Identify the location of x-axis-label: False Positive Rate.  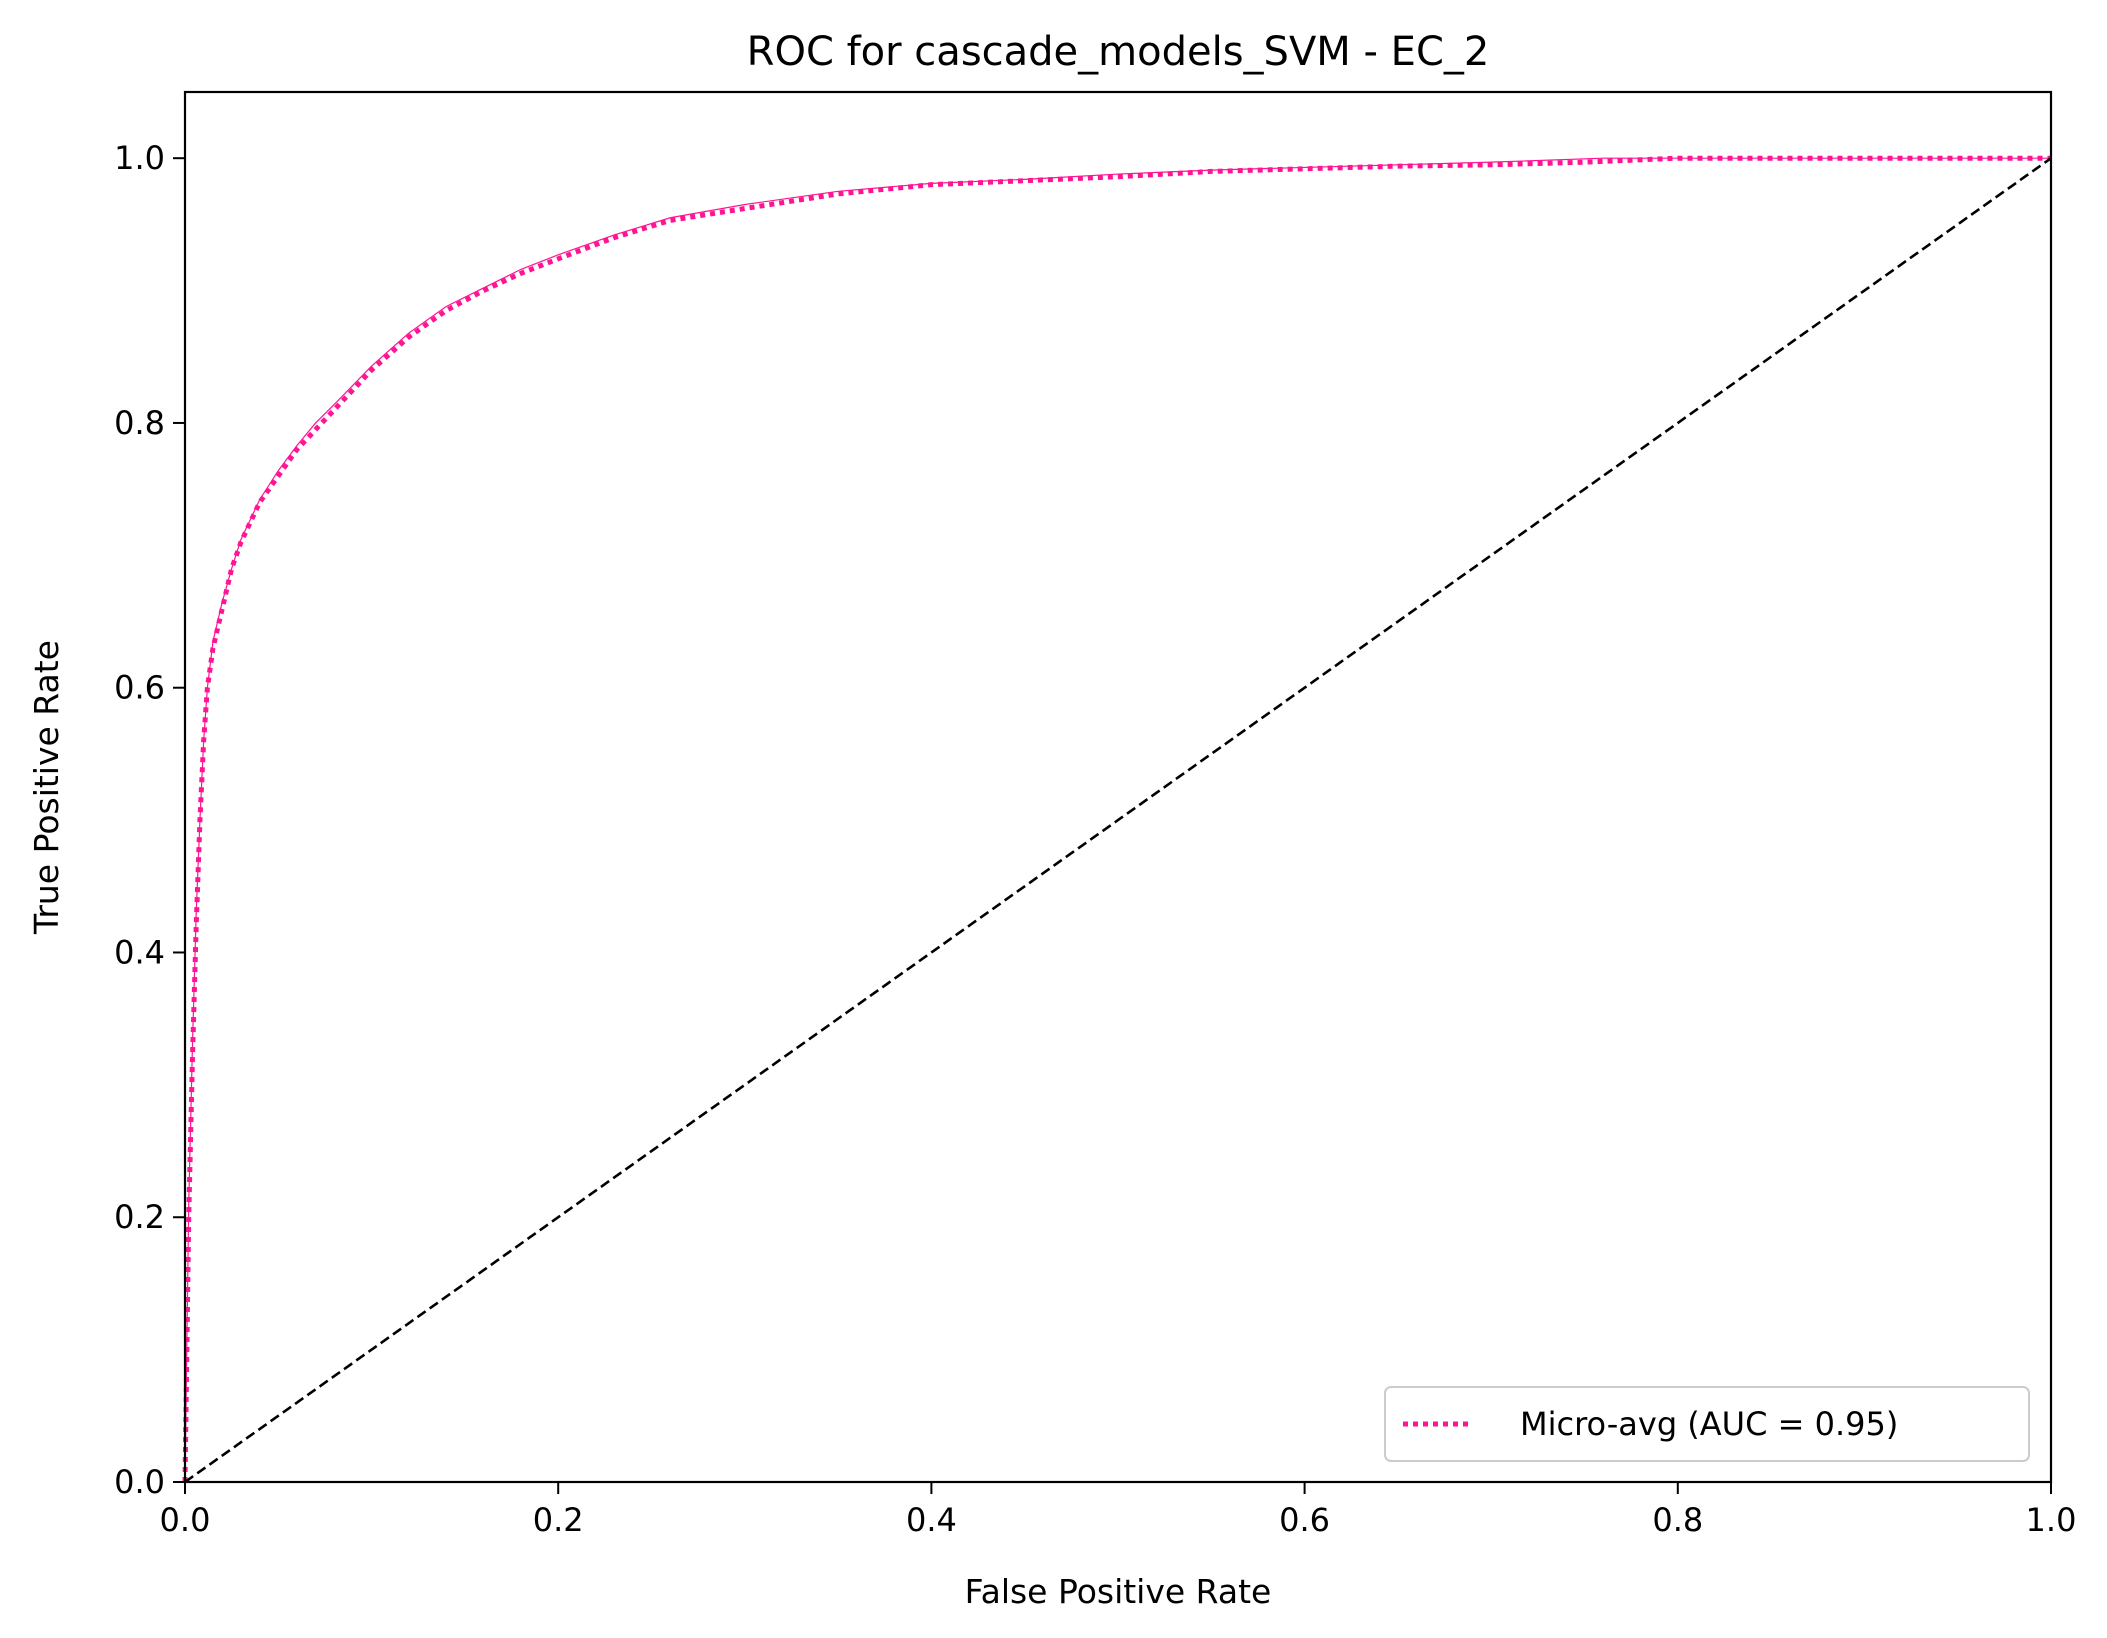
(1118, 1591).